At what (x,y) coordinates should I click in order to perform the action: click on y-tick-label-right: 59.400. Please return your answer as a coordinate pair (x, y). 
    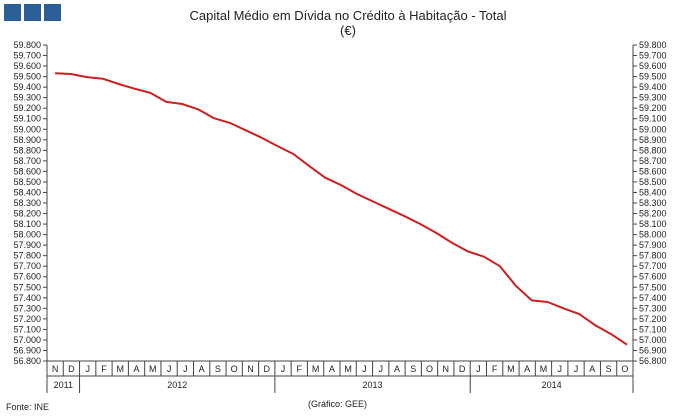
    Looking at the image, I should click on (653, 87).